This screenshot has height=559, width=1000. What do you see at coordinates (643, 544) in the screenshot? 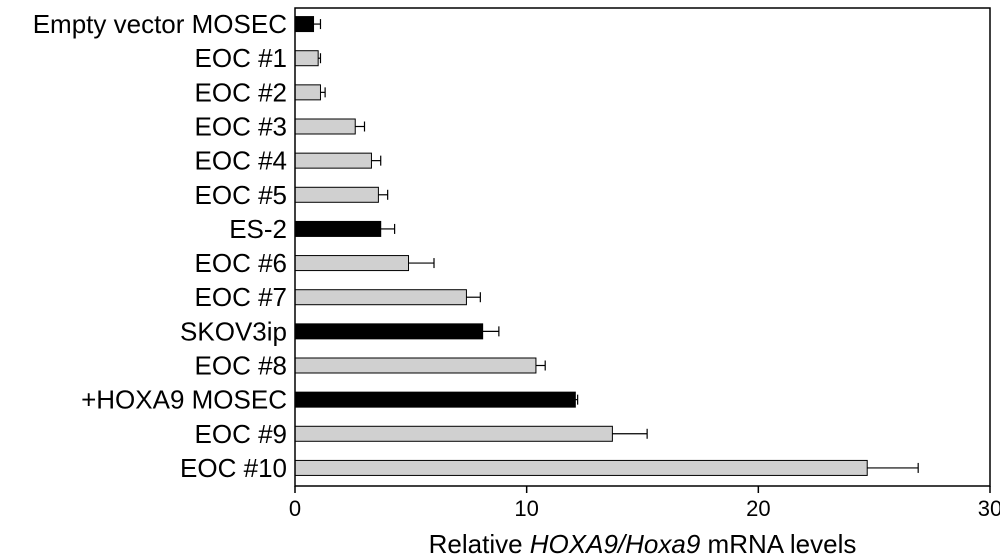
I see `x-axis-title: Relative HOXA9/Hoxa9 mRNA levels` at bounding box center [643, 544].